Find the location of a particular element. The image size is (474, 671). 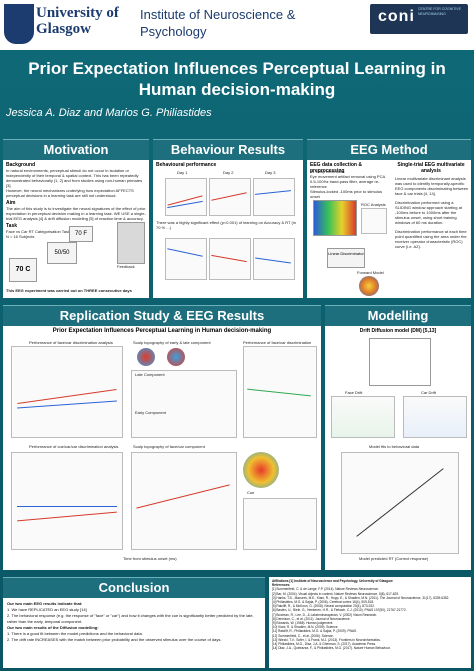

roc-label: ROC Analysis is located at coordinates (373, 204).